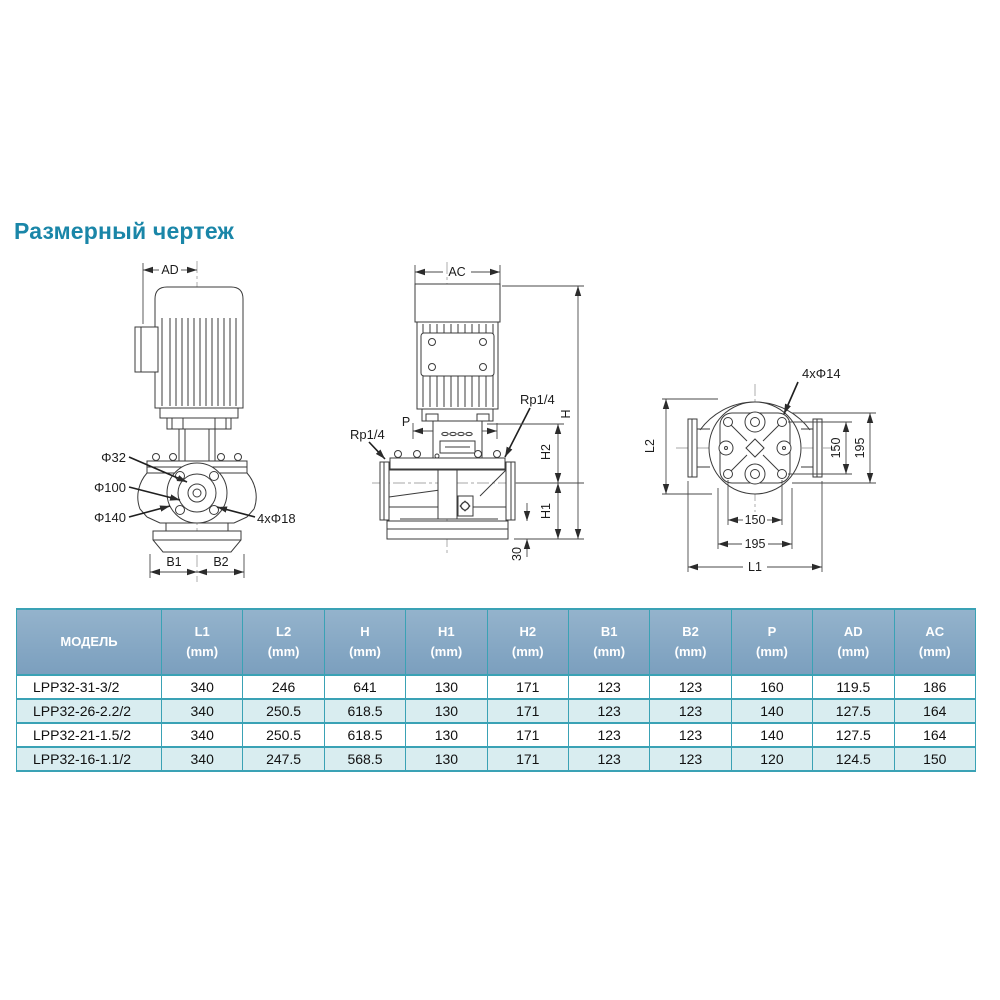 The image size is (1000, 1000). What do you see at coordinates (276, 518) in the screenshot?
I see `dim-label-4xd18: 4xΦ18` at bounding box center [276, 518].